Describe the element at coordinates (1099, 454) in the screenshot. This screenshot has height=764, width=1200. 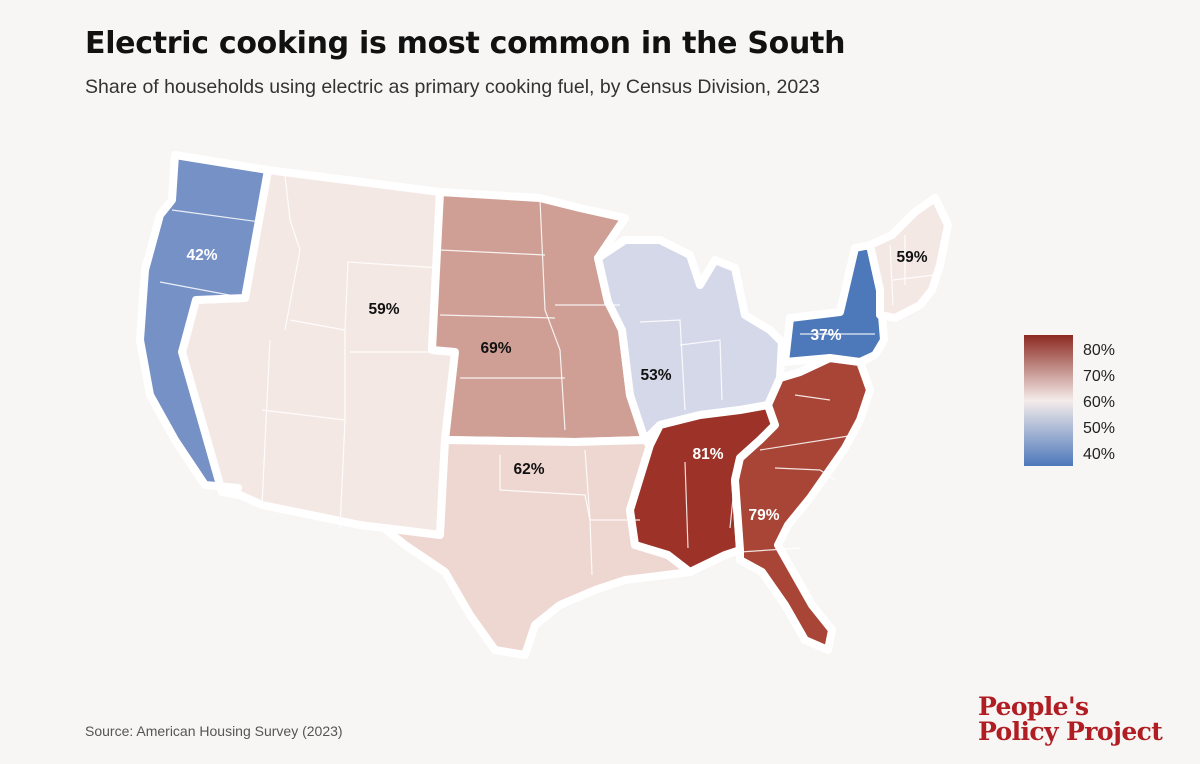
I see `legend-tick-40: 40%` at that location.